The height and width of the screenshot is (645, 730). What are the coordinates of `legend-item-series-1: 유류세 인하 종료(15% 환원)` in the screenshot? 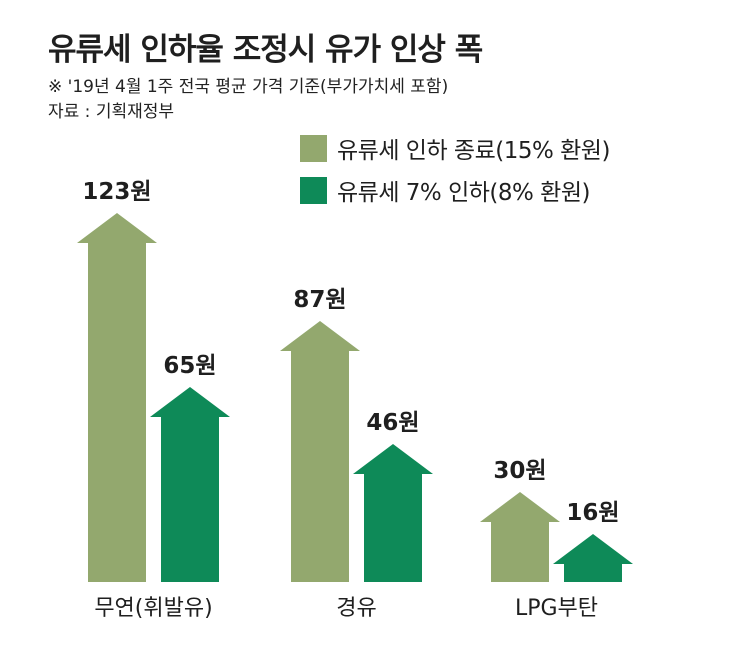 It's located at (455, 148).